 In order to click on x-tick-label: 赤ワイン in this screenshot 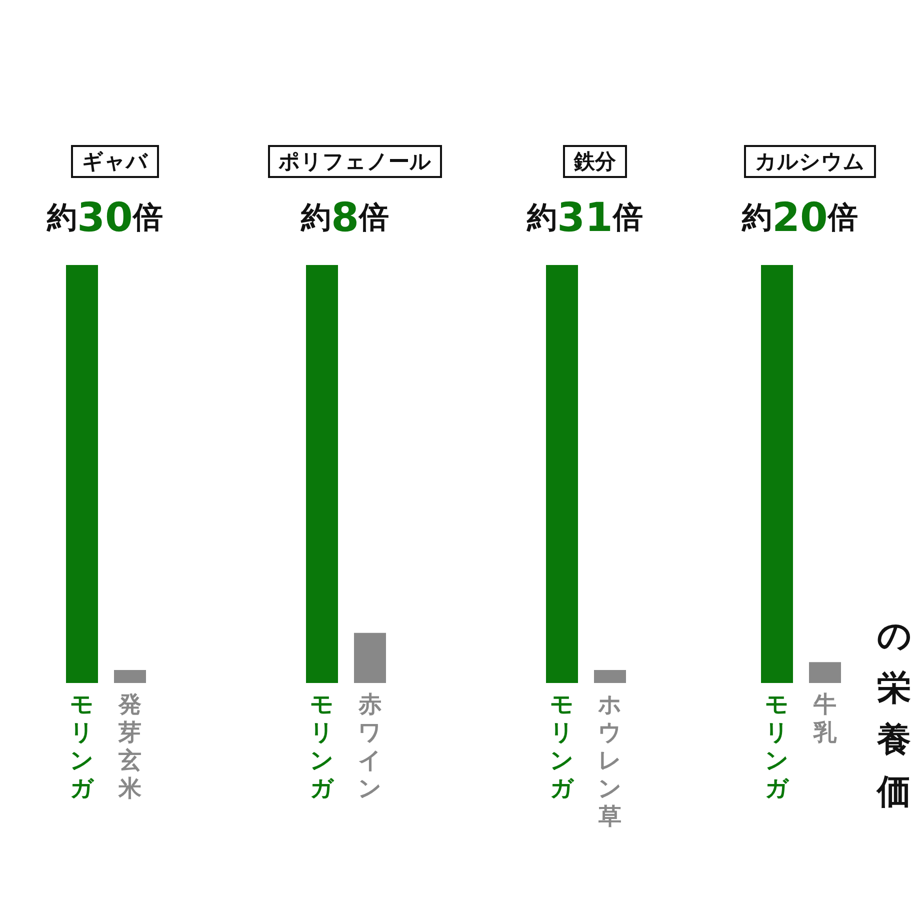, I will do `click(370, 747)`.